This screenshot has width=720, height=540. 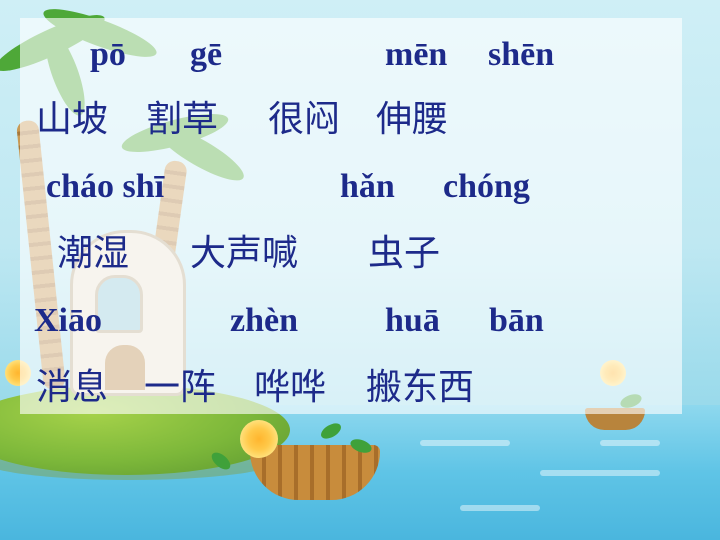 What do you see at coordinates (244, 253) in the screenshot?
I see `word-dashenghan: 大声喊` at bounding box center [244, 253].